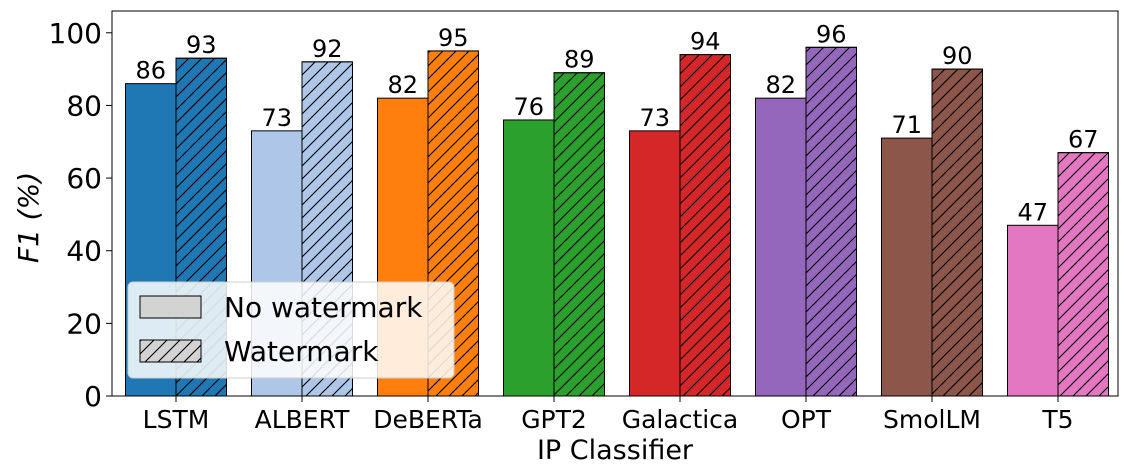 This screenshot has width=1129, height=476. I want to click on data-label-gpt2-watermark: 89, so click(579, 60).